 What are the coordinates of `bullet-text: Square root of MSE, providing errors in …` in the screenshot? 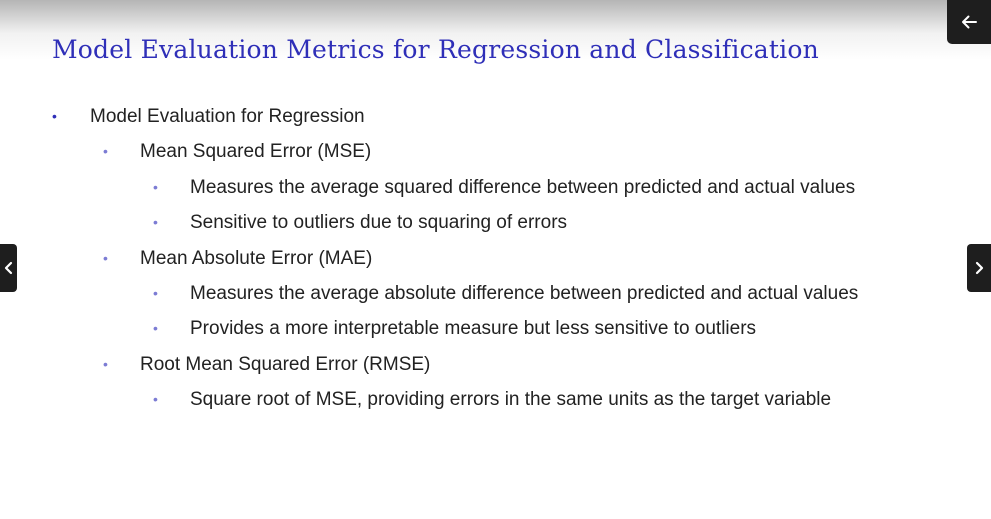 It's located at (511, 400).